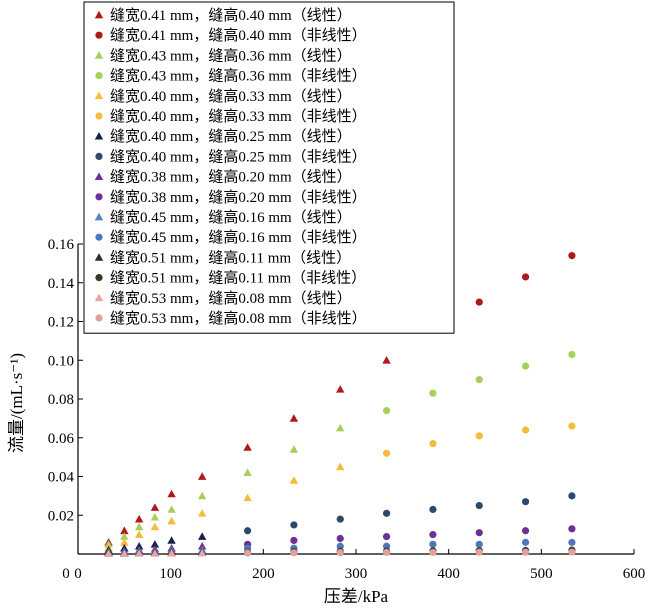 The height and width of the screenshot is (610, 650). I want to click on legend-label: 缝宽0.53 mm，缝高0.08 mm（非线性）, so click(238, 318).